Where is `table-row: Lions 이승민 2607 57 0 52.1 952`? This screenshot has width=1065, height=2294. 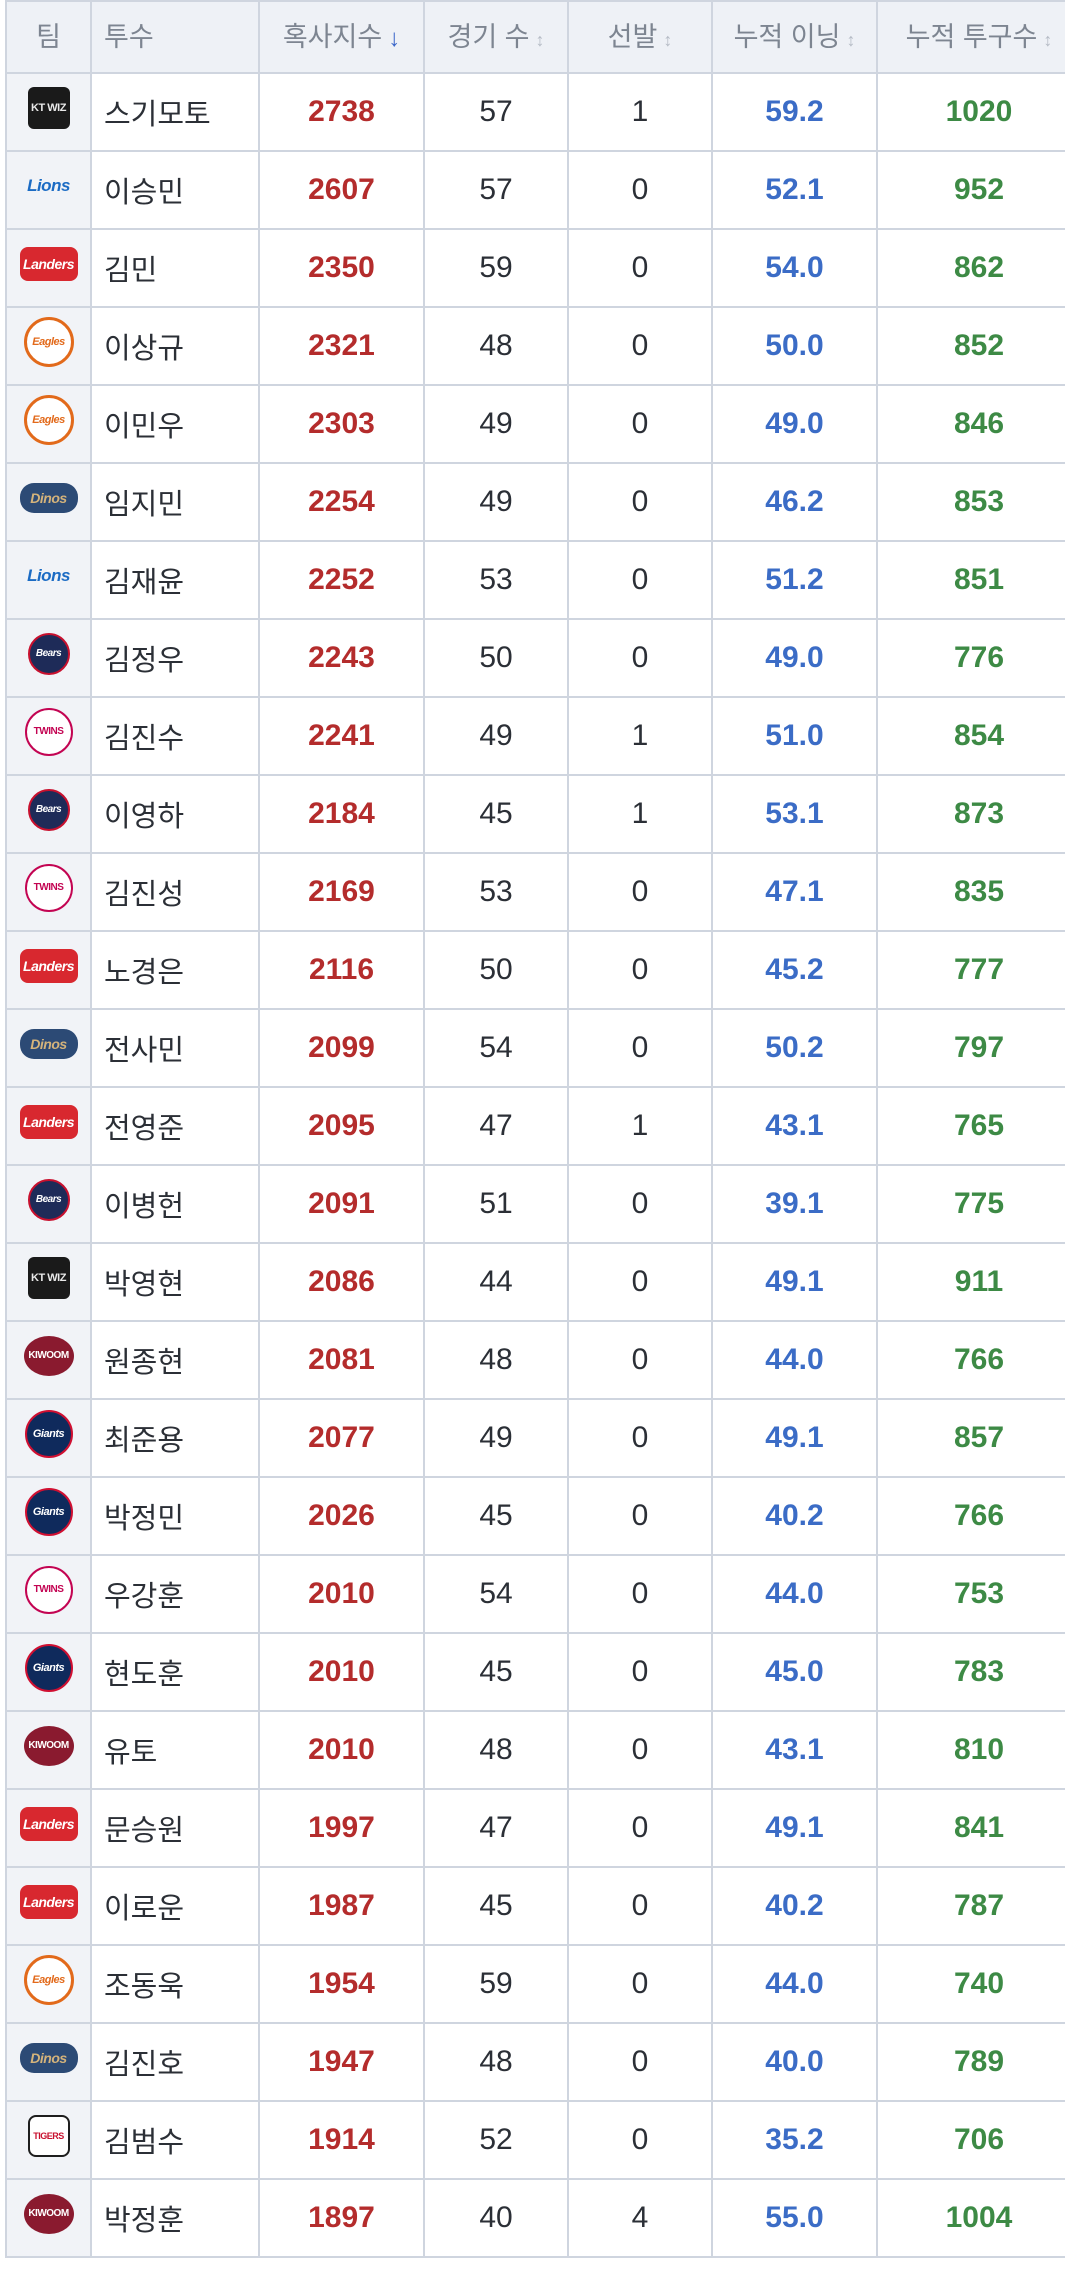 table-row: Lions 이승민 2607 57 0 52.1 952 is located at coordinates (535, 190).